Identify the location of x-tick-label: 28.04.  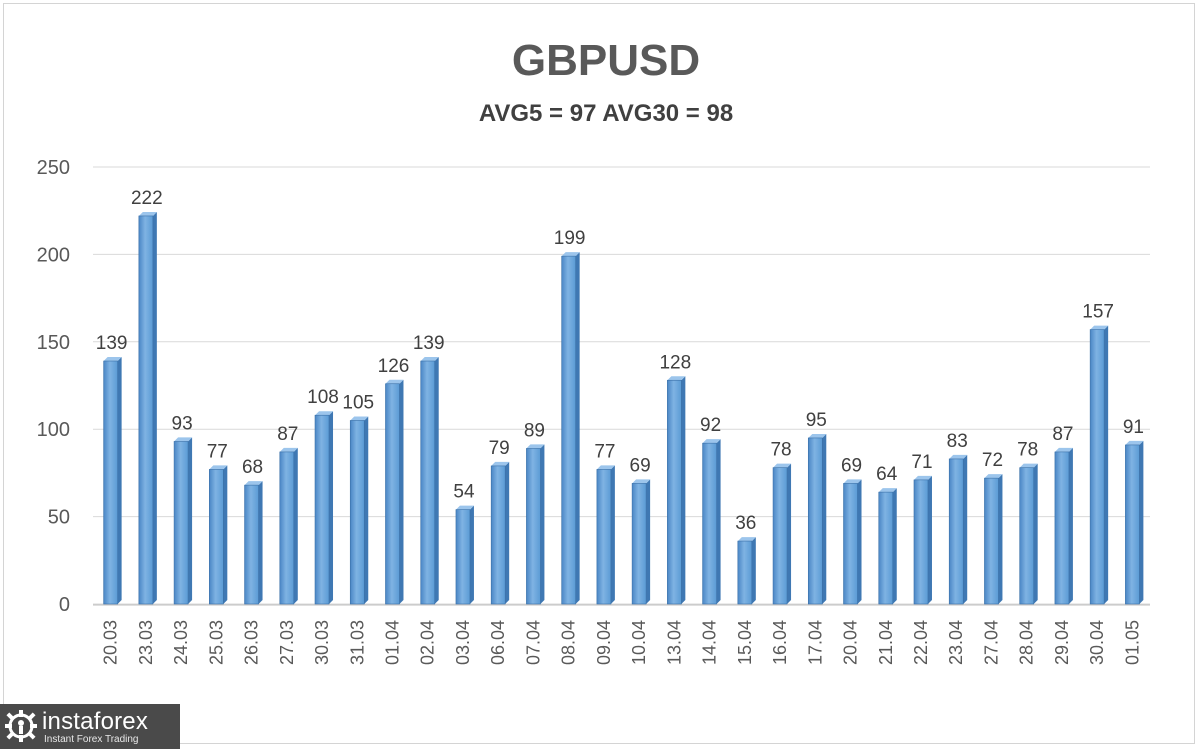
(1027, 642).